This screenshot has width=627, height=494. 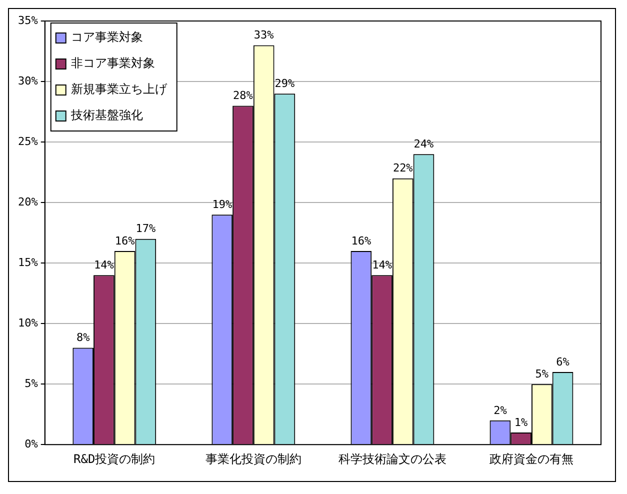 I want to click on data-label: 28%, so click(x=243, y=95).